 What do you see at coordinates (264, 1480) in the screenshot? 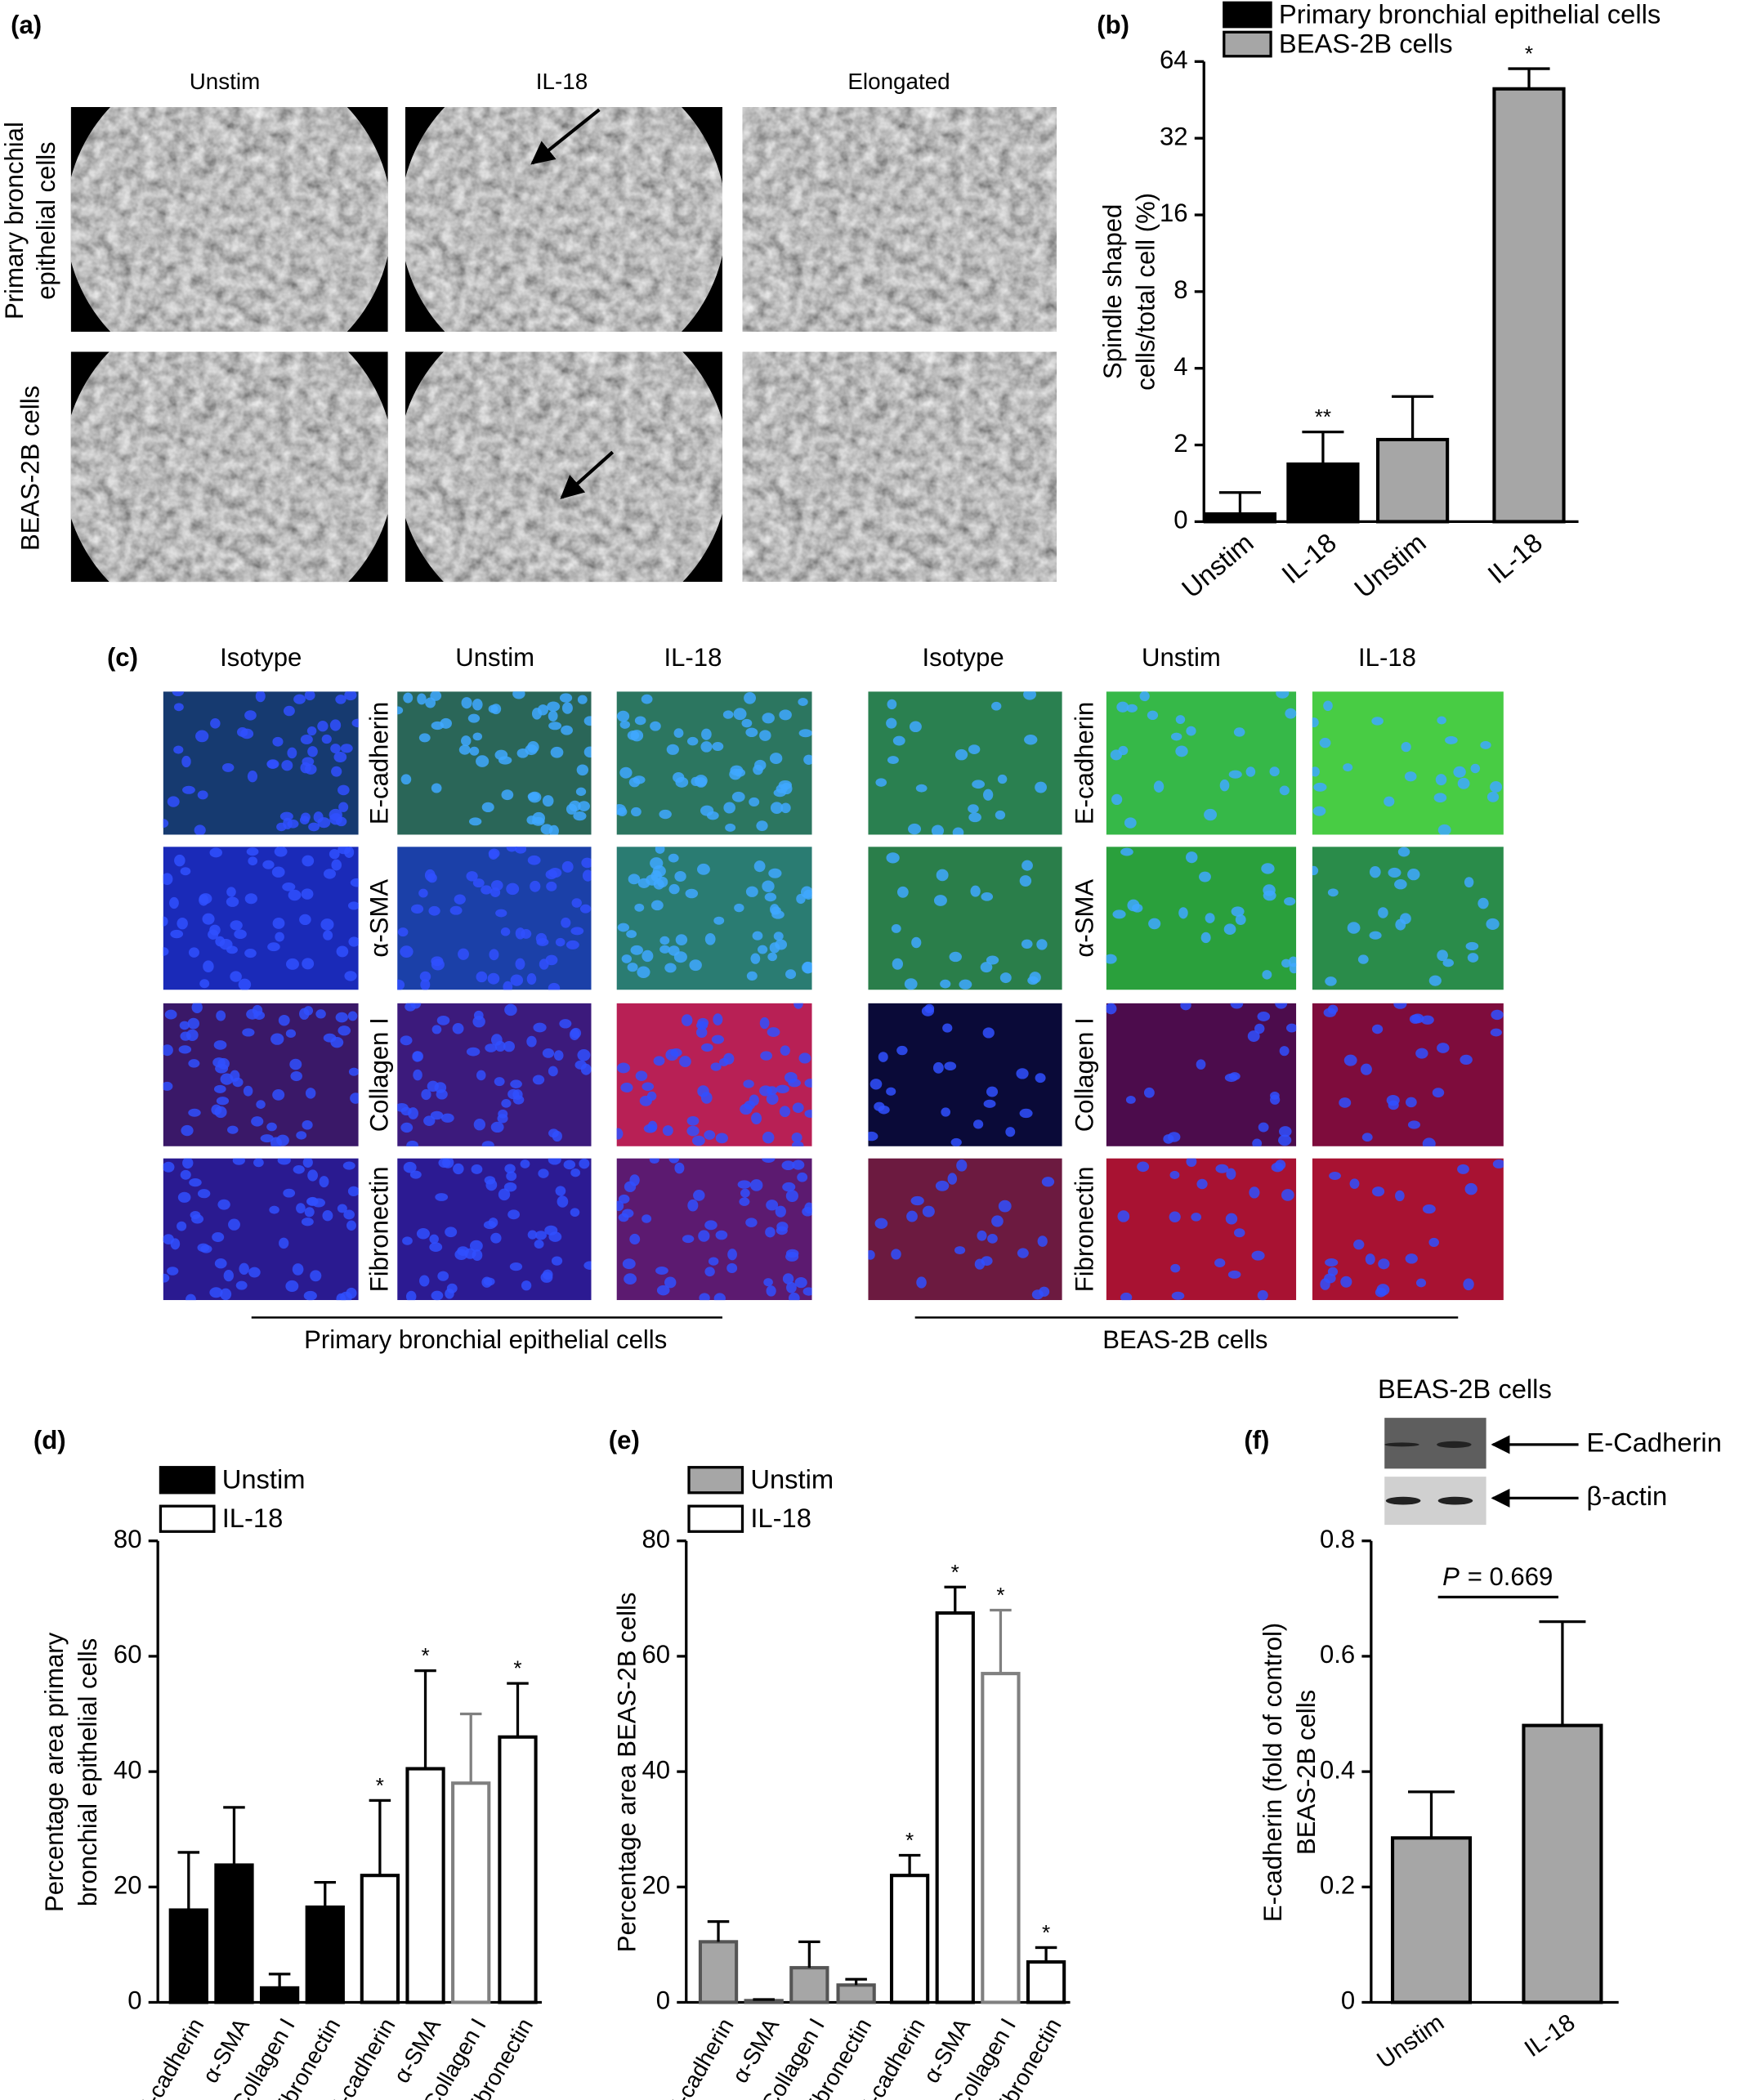
I see `legend-label: Unstim` at bounding box center [264, 1480].